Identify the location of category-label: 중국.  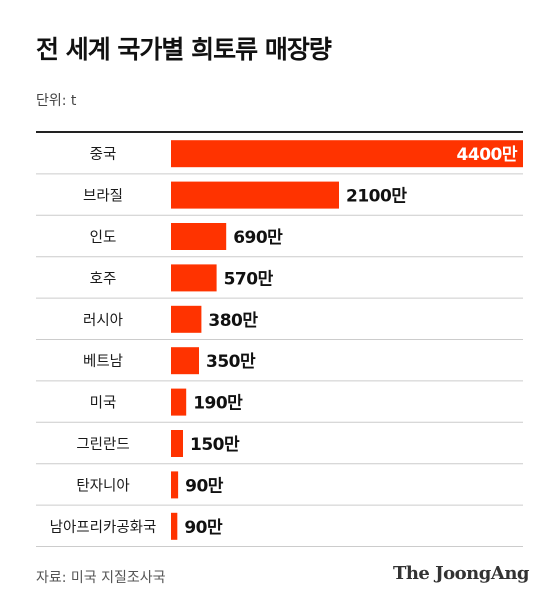
(103, 155).